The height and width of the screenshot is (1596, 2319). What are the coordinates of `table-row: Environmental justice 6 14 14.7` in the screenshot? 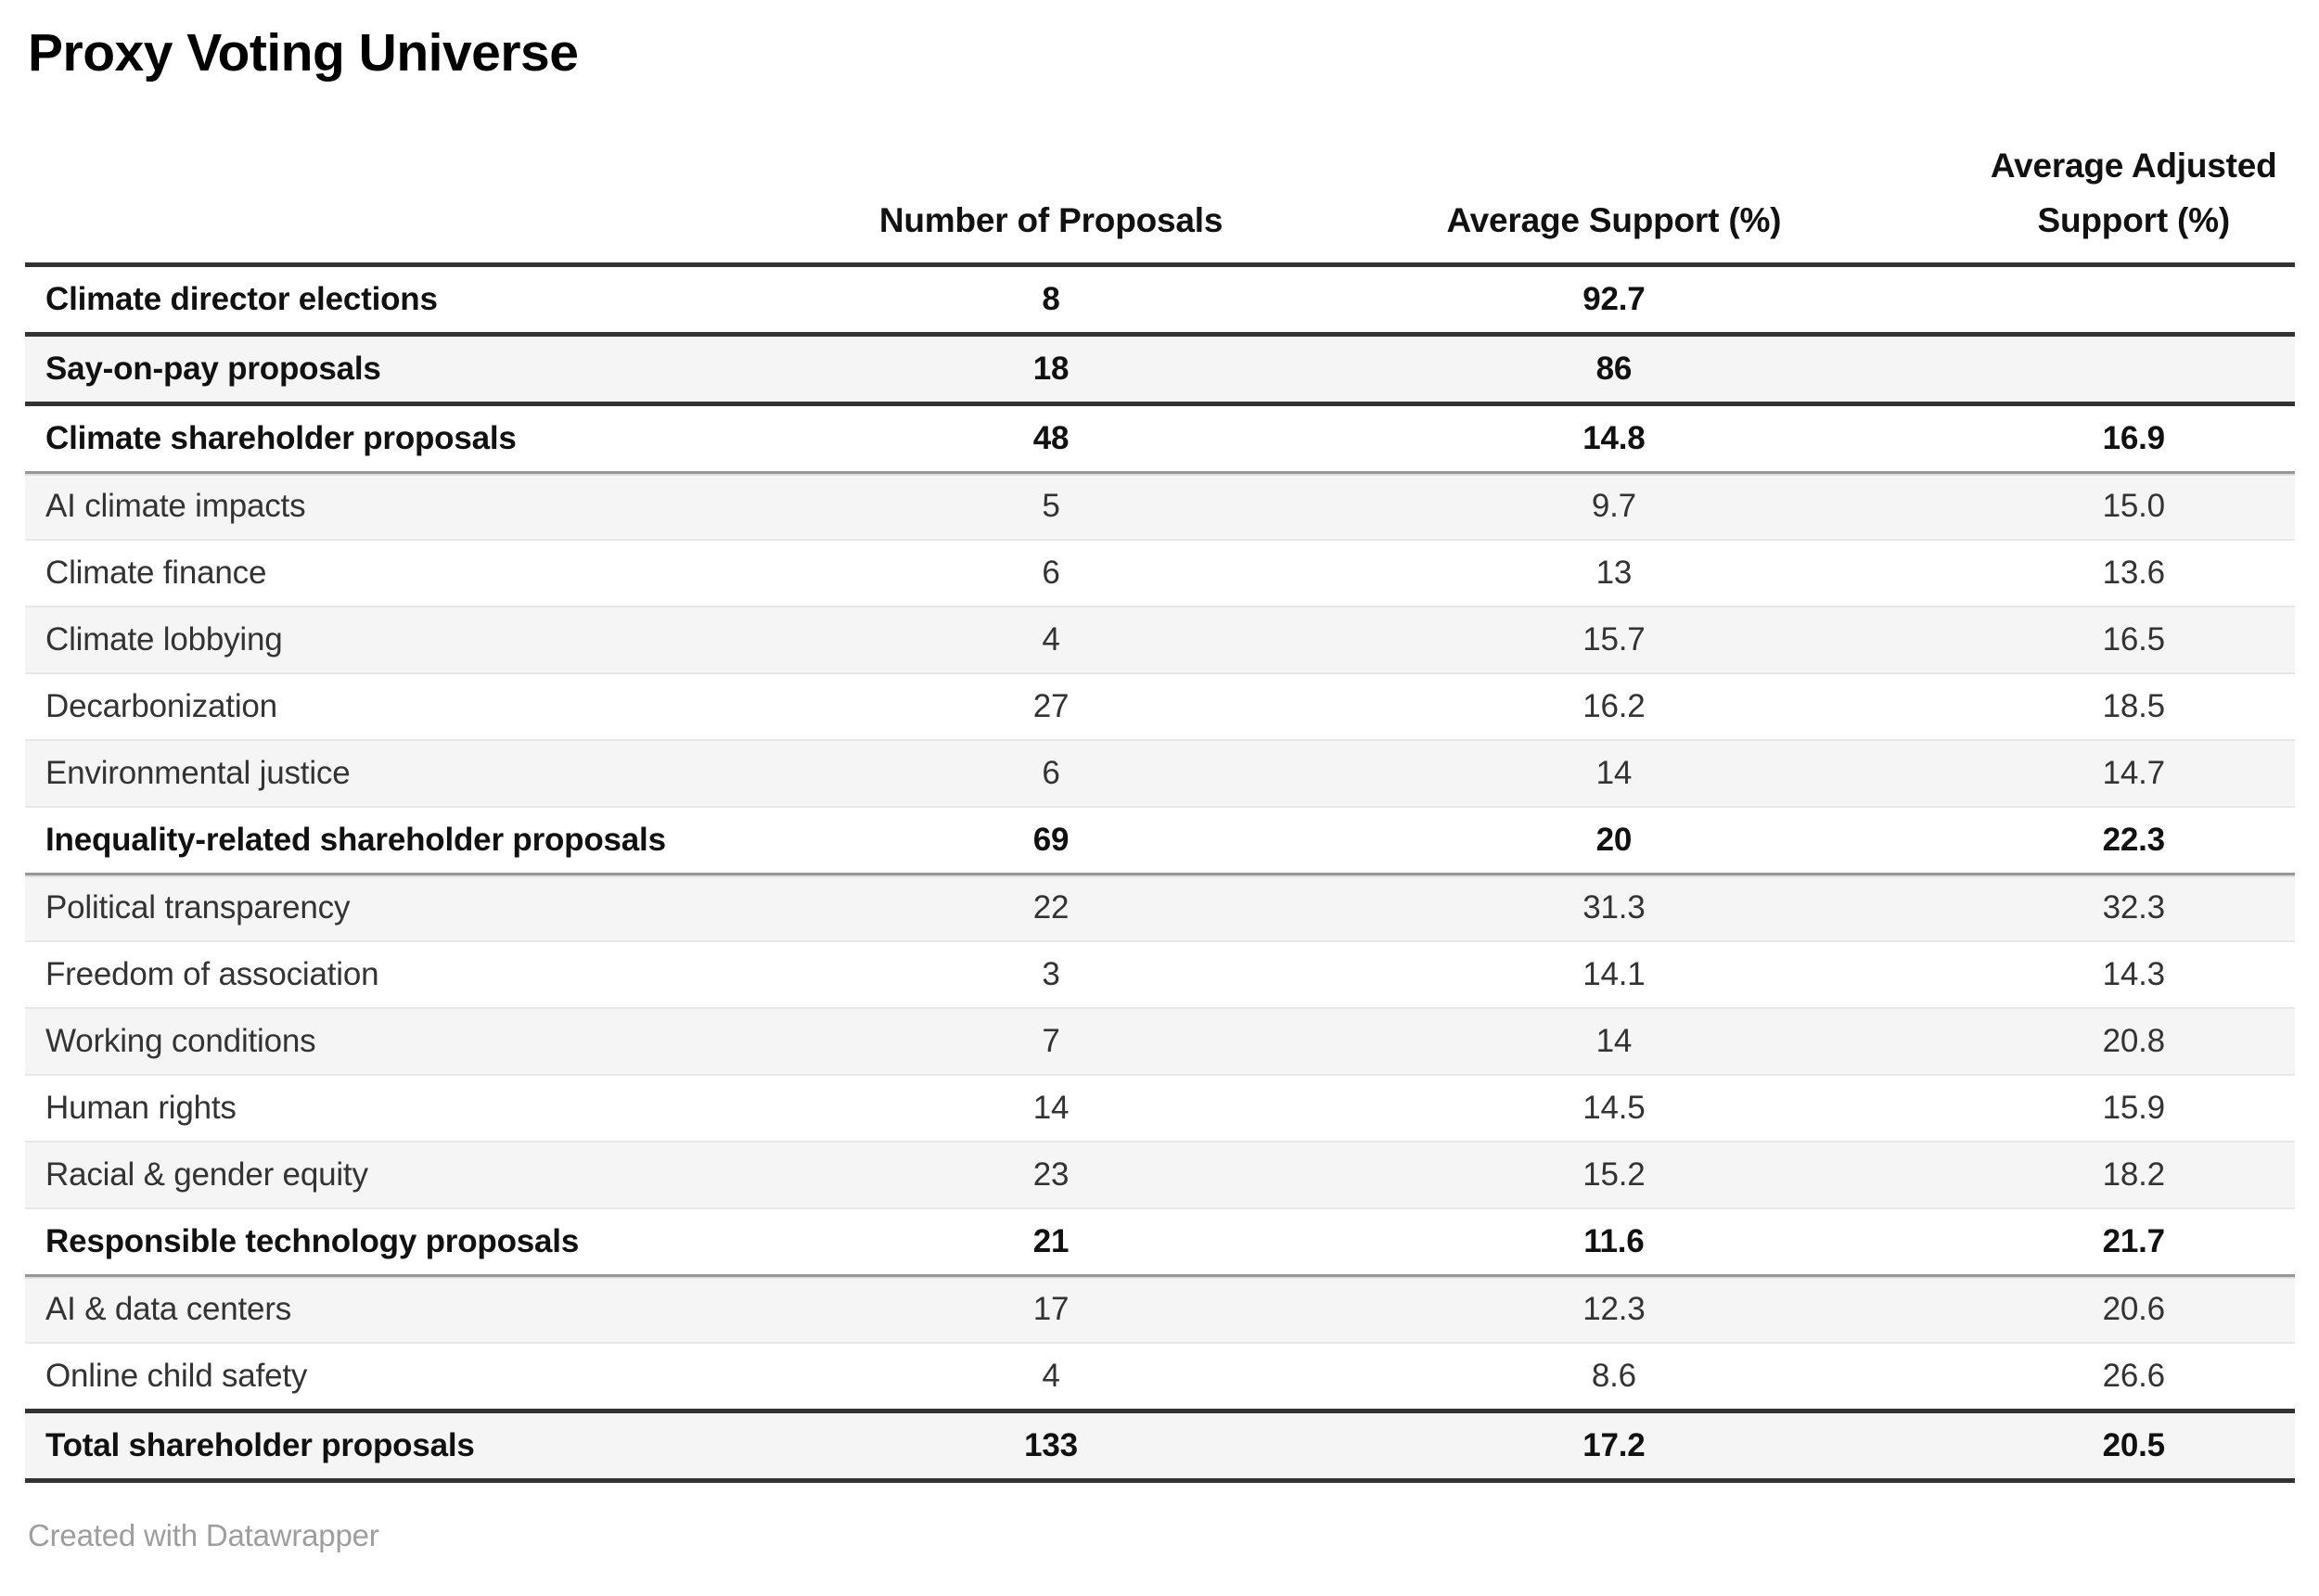 It's located at (1160, 773).